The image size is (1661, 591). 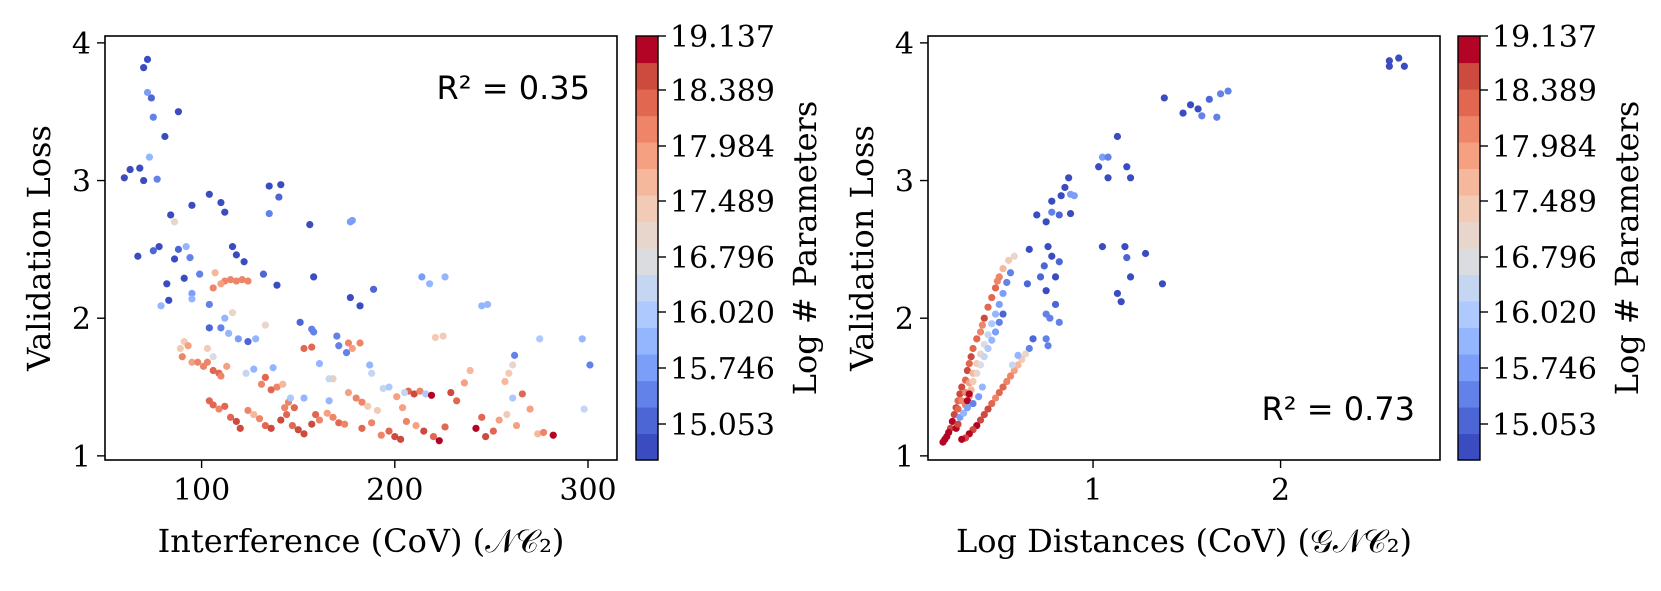 I want to click on y-tick-label: 1, so click(x=81, y=457).